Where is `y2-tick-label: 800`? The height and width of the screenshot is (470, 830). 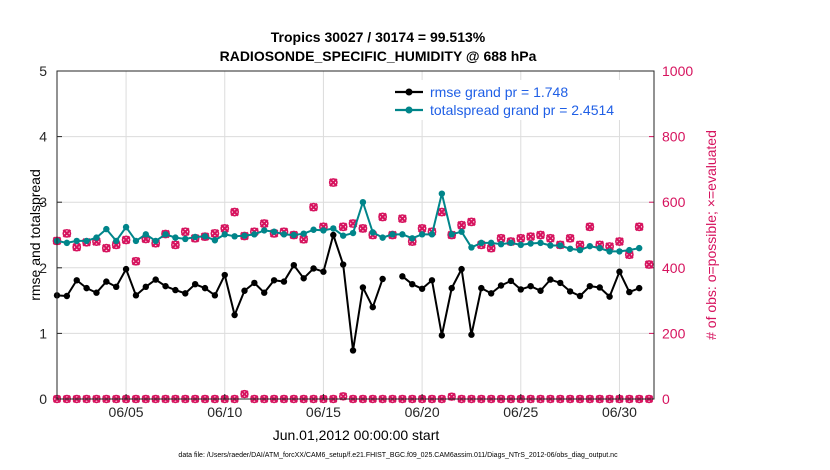 y2-tick-label: 800 is located at coordinates (674, 137).